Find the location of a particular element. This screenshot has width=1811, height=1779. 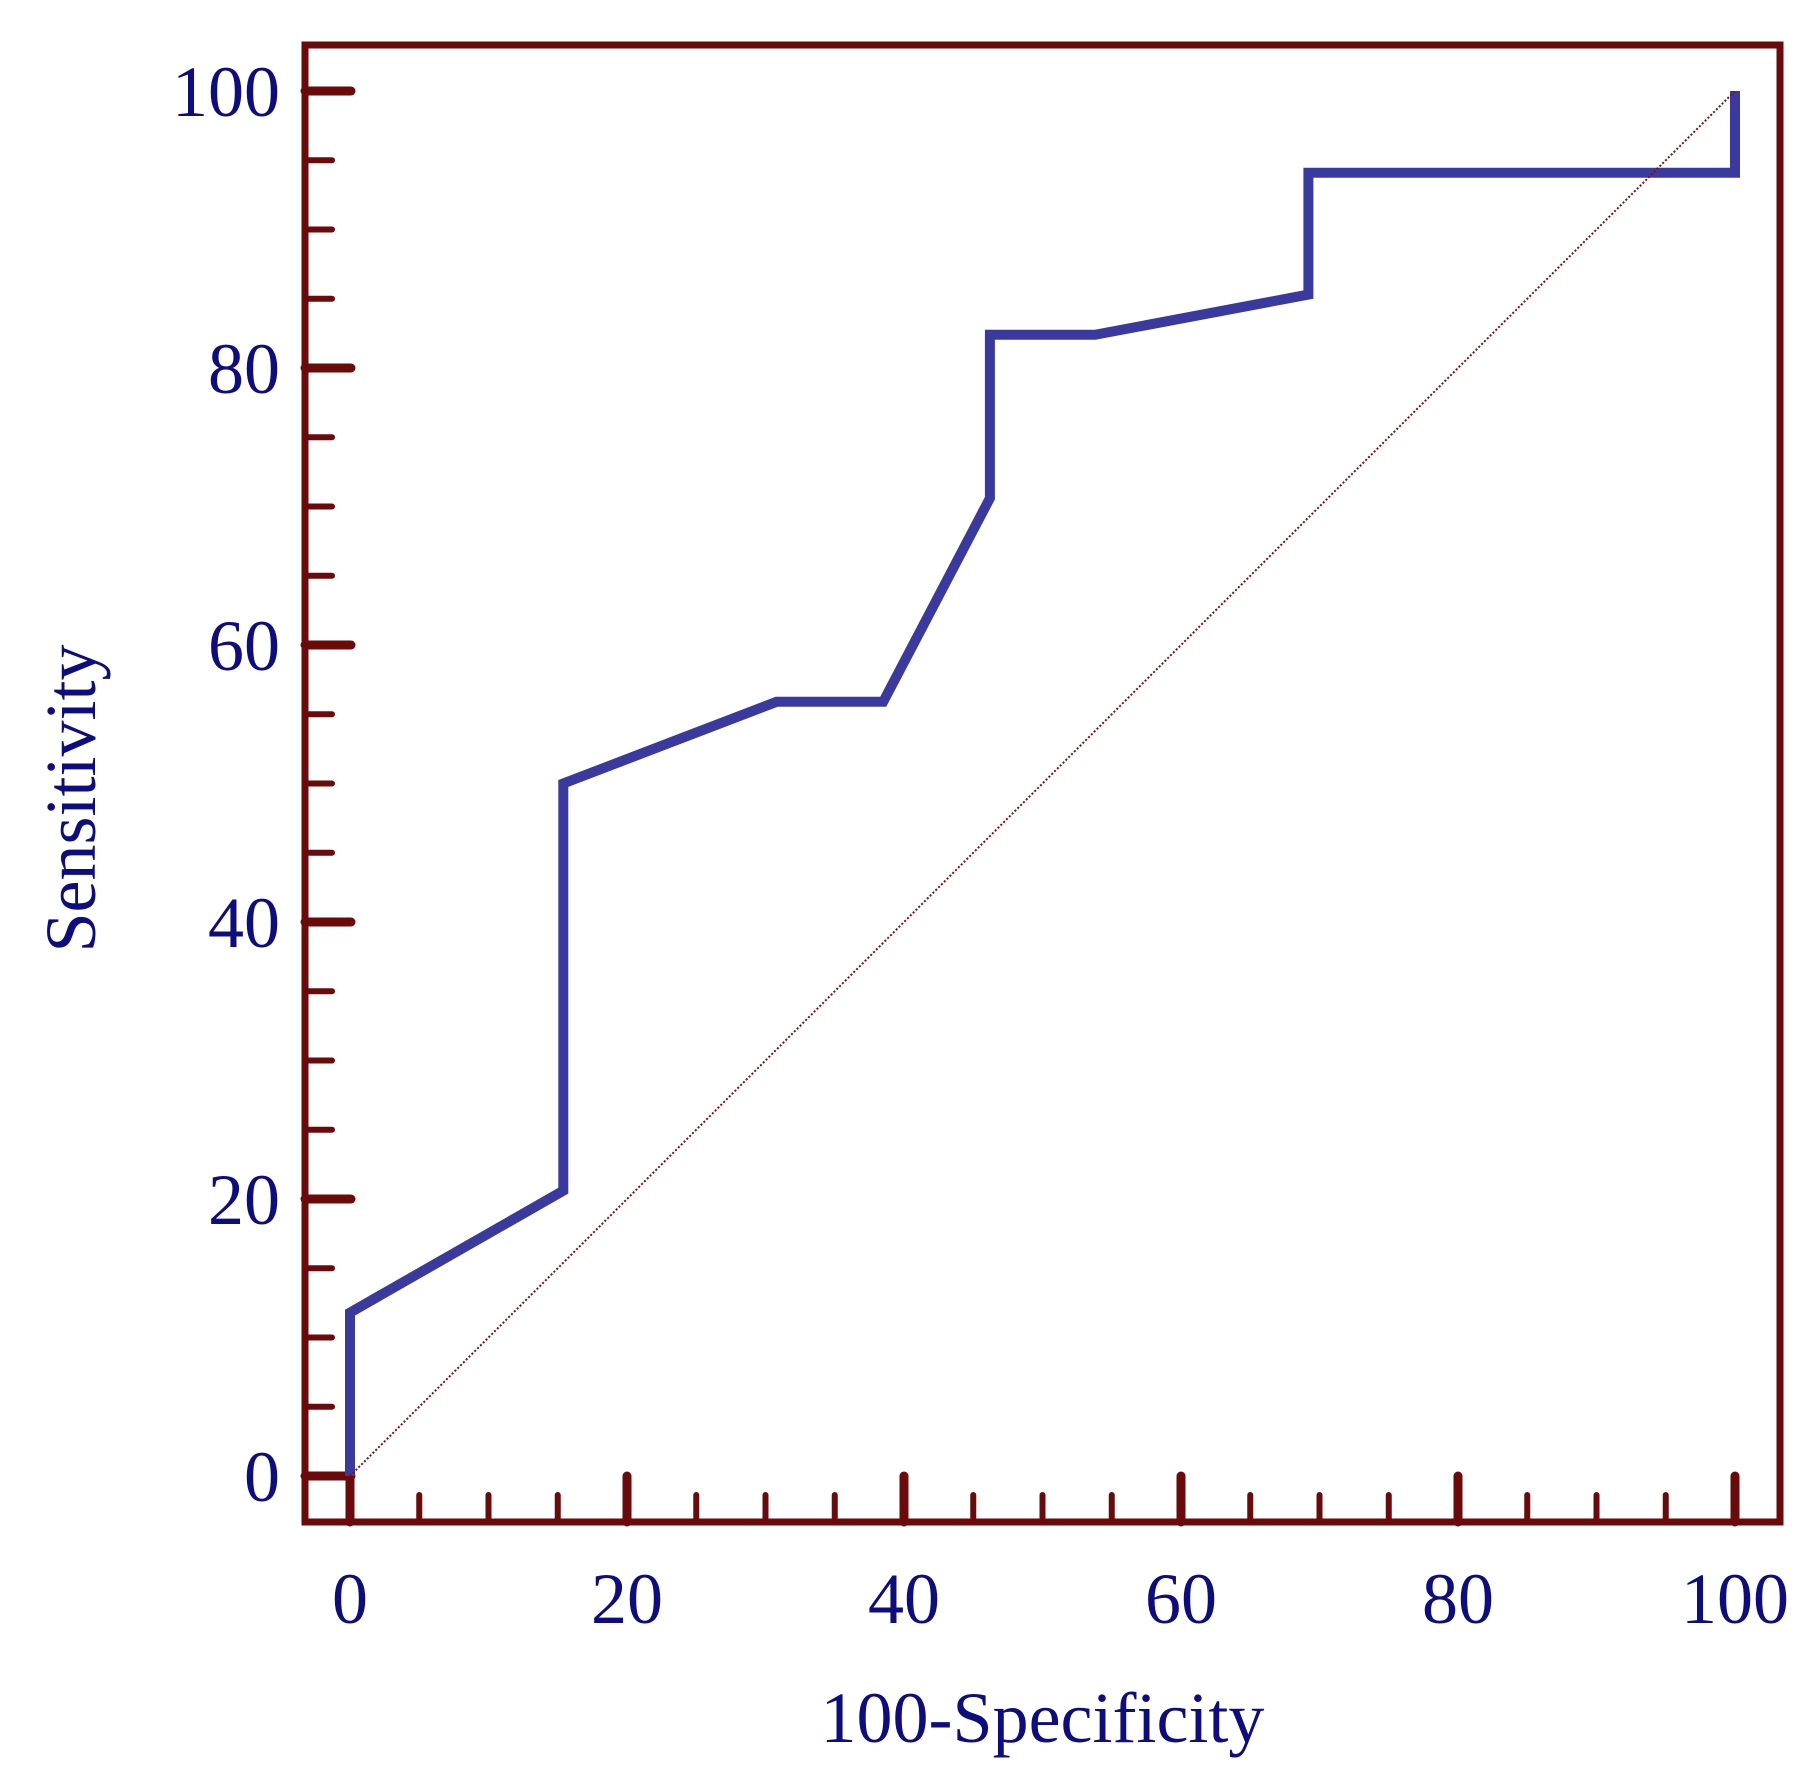

x-axis-title: 100-Specificity is located at coordinates (1043, 1718).